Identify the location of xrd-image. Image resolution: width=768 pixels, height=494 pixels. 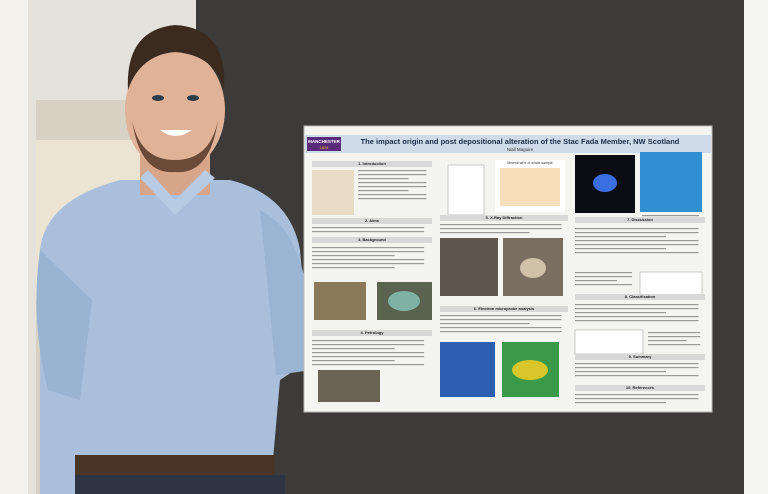
(469, 267).